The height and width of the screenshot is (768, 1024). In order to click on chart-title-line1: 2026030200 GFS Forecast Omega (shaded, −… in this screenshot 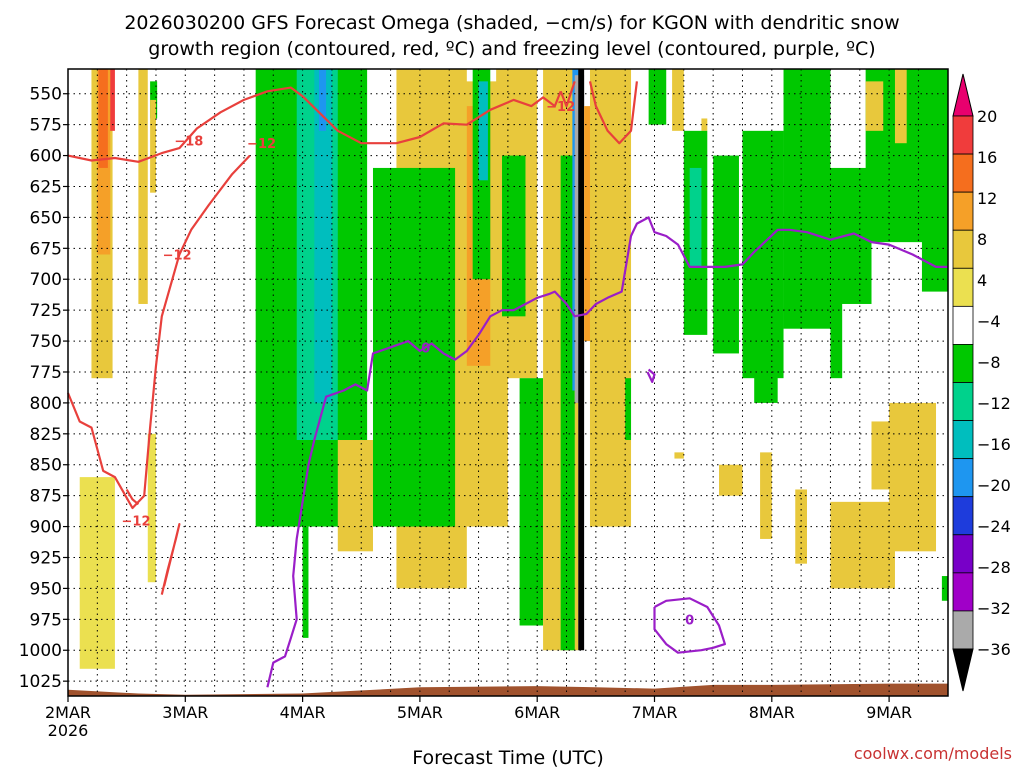, I will do `click(511, 23)`.